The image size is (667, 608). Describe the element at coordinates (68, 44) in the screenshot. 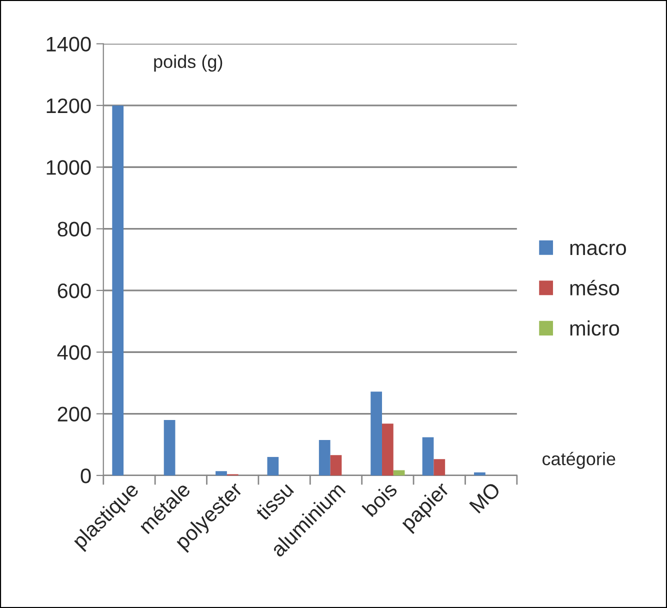

I see `y-tick-label: 1400` at that location.